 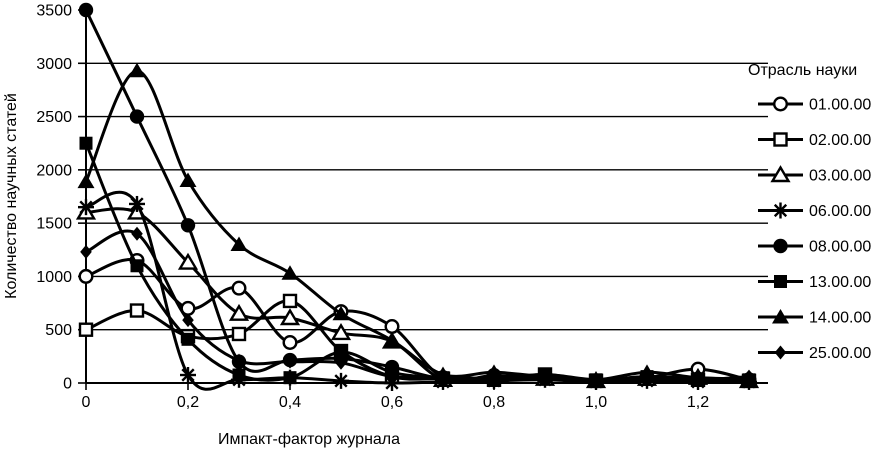 I want to click on y-tick-label: 2500, so click(x=54, y=117).